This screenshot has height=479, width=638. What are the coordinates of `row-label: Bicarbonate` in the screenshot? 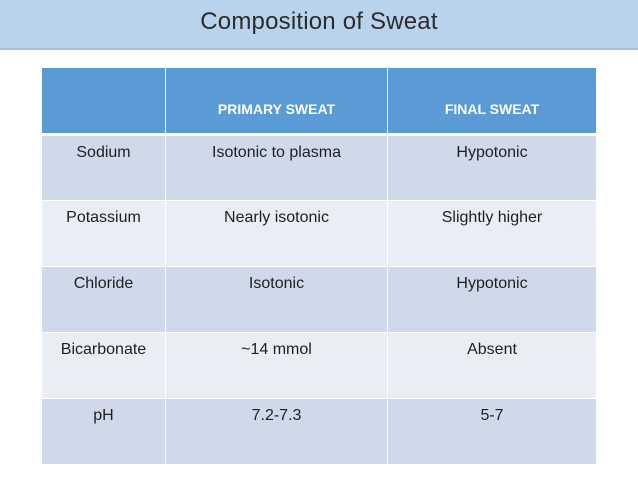 It's located at (103, 365).